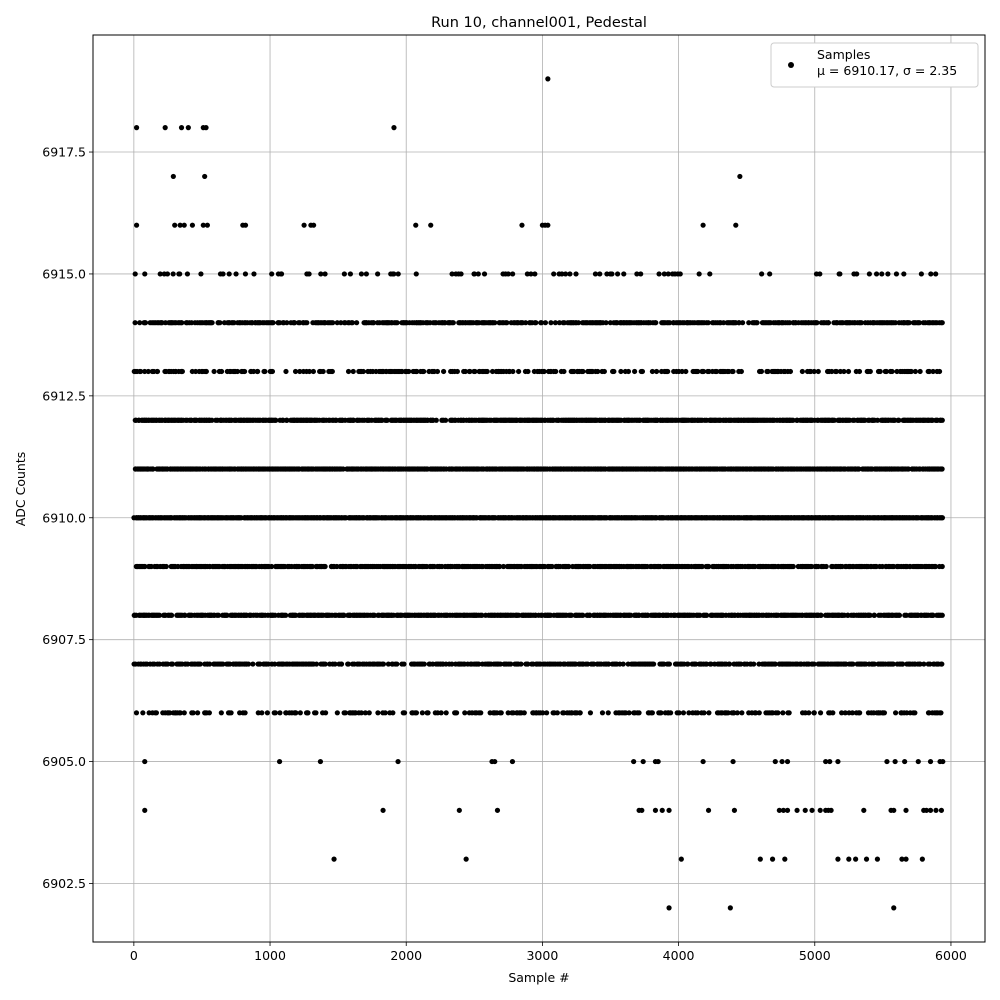 This screenshot has width=1000, height=1000. Describe the element at coordinates (951, 955) in the screenshot. I see `x-tick-label: 6000` at that location.